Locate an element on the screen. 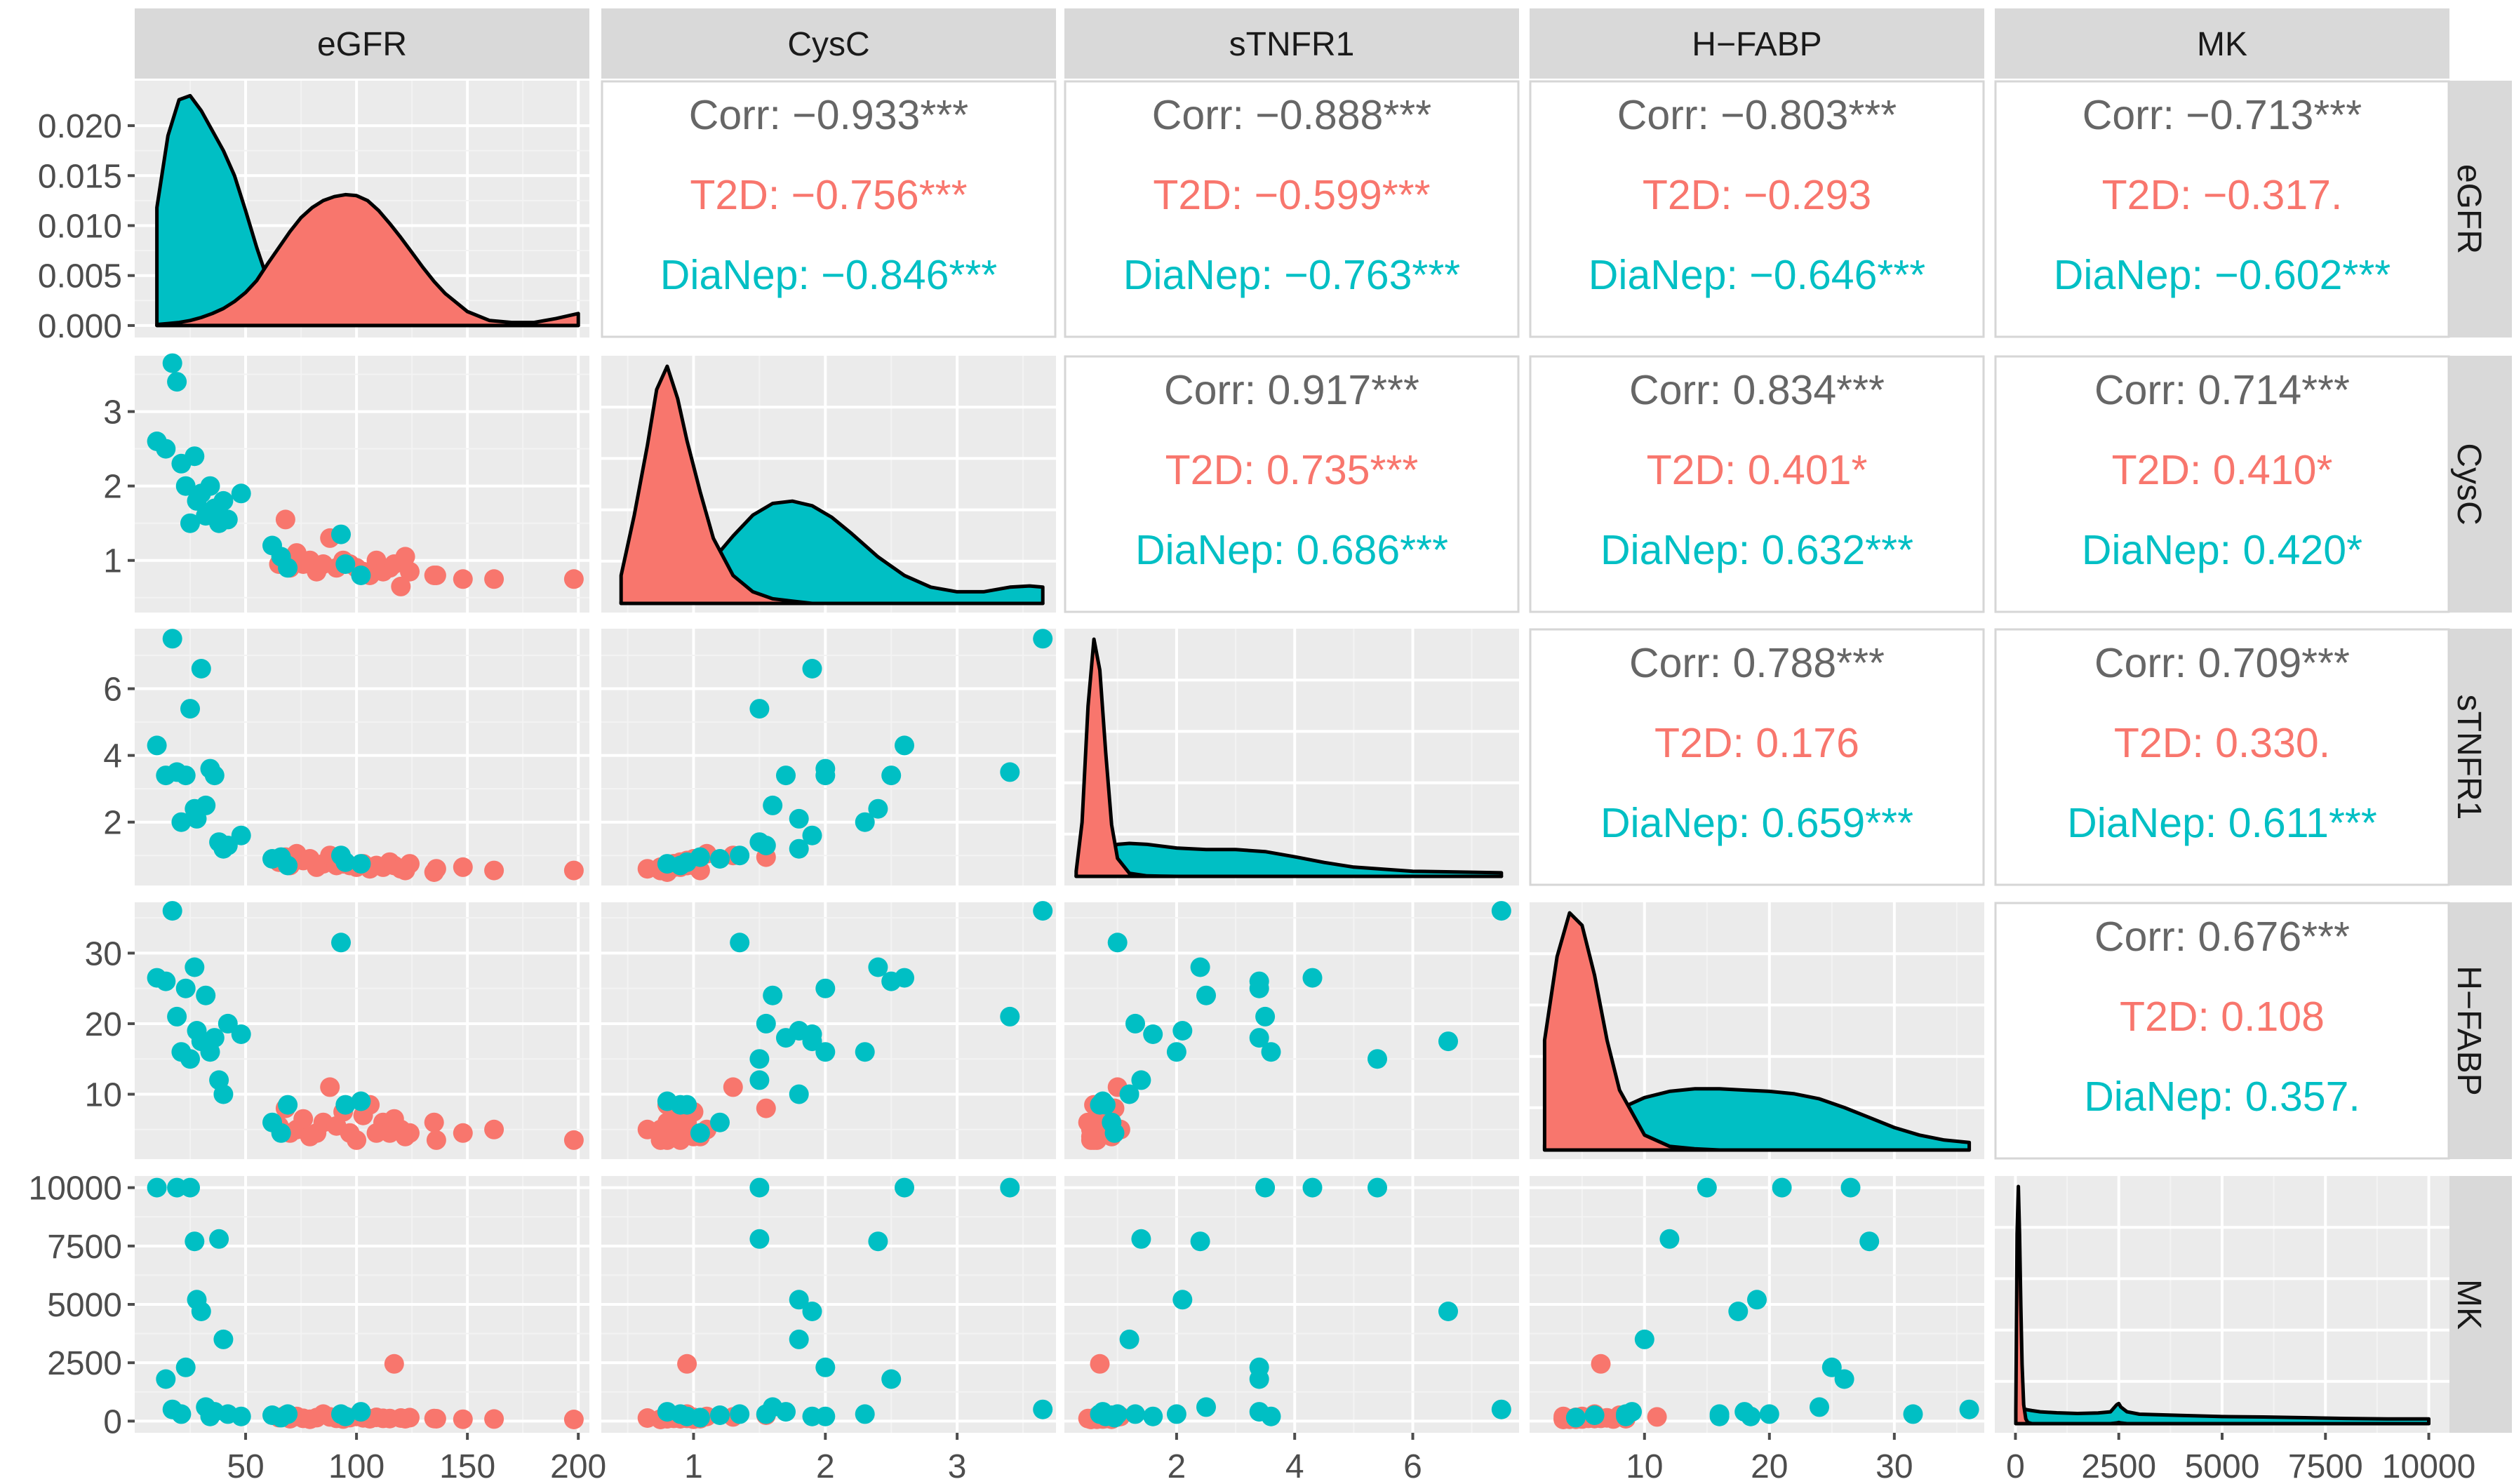  column-strip-egfr: eGFR is located at coordinates (362, 43).